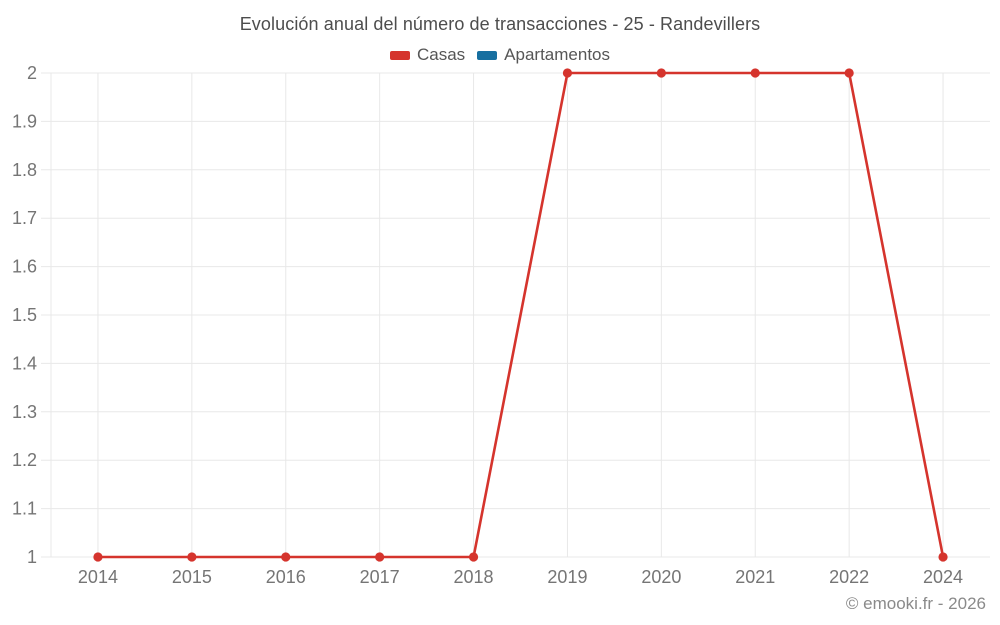 The width and height of the screenshot is (1000, 625). What do you see at coordinates (399, 55) in the screenshot?
I see `legend-swatch-casas-icon` at bounding box center [399, 55].